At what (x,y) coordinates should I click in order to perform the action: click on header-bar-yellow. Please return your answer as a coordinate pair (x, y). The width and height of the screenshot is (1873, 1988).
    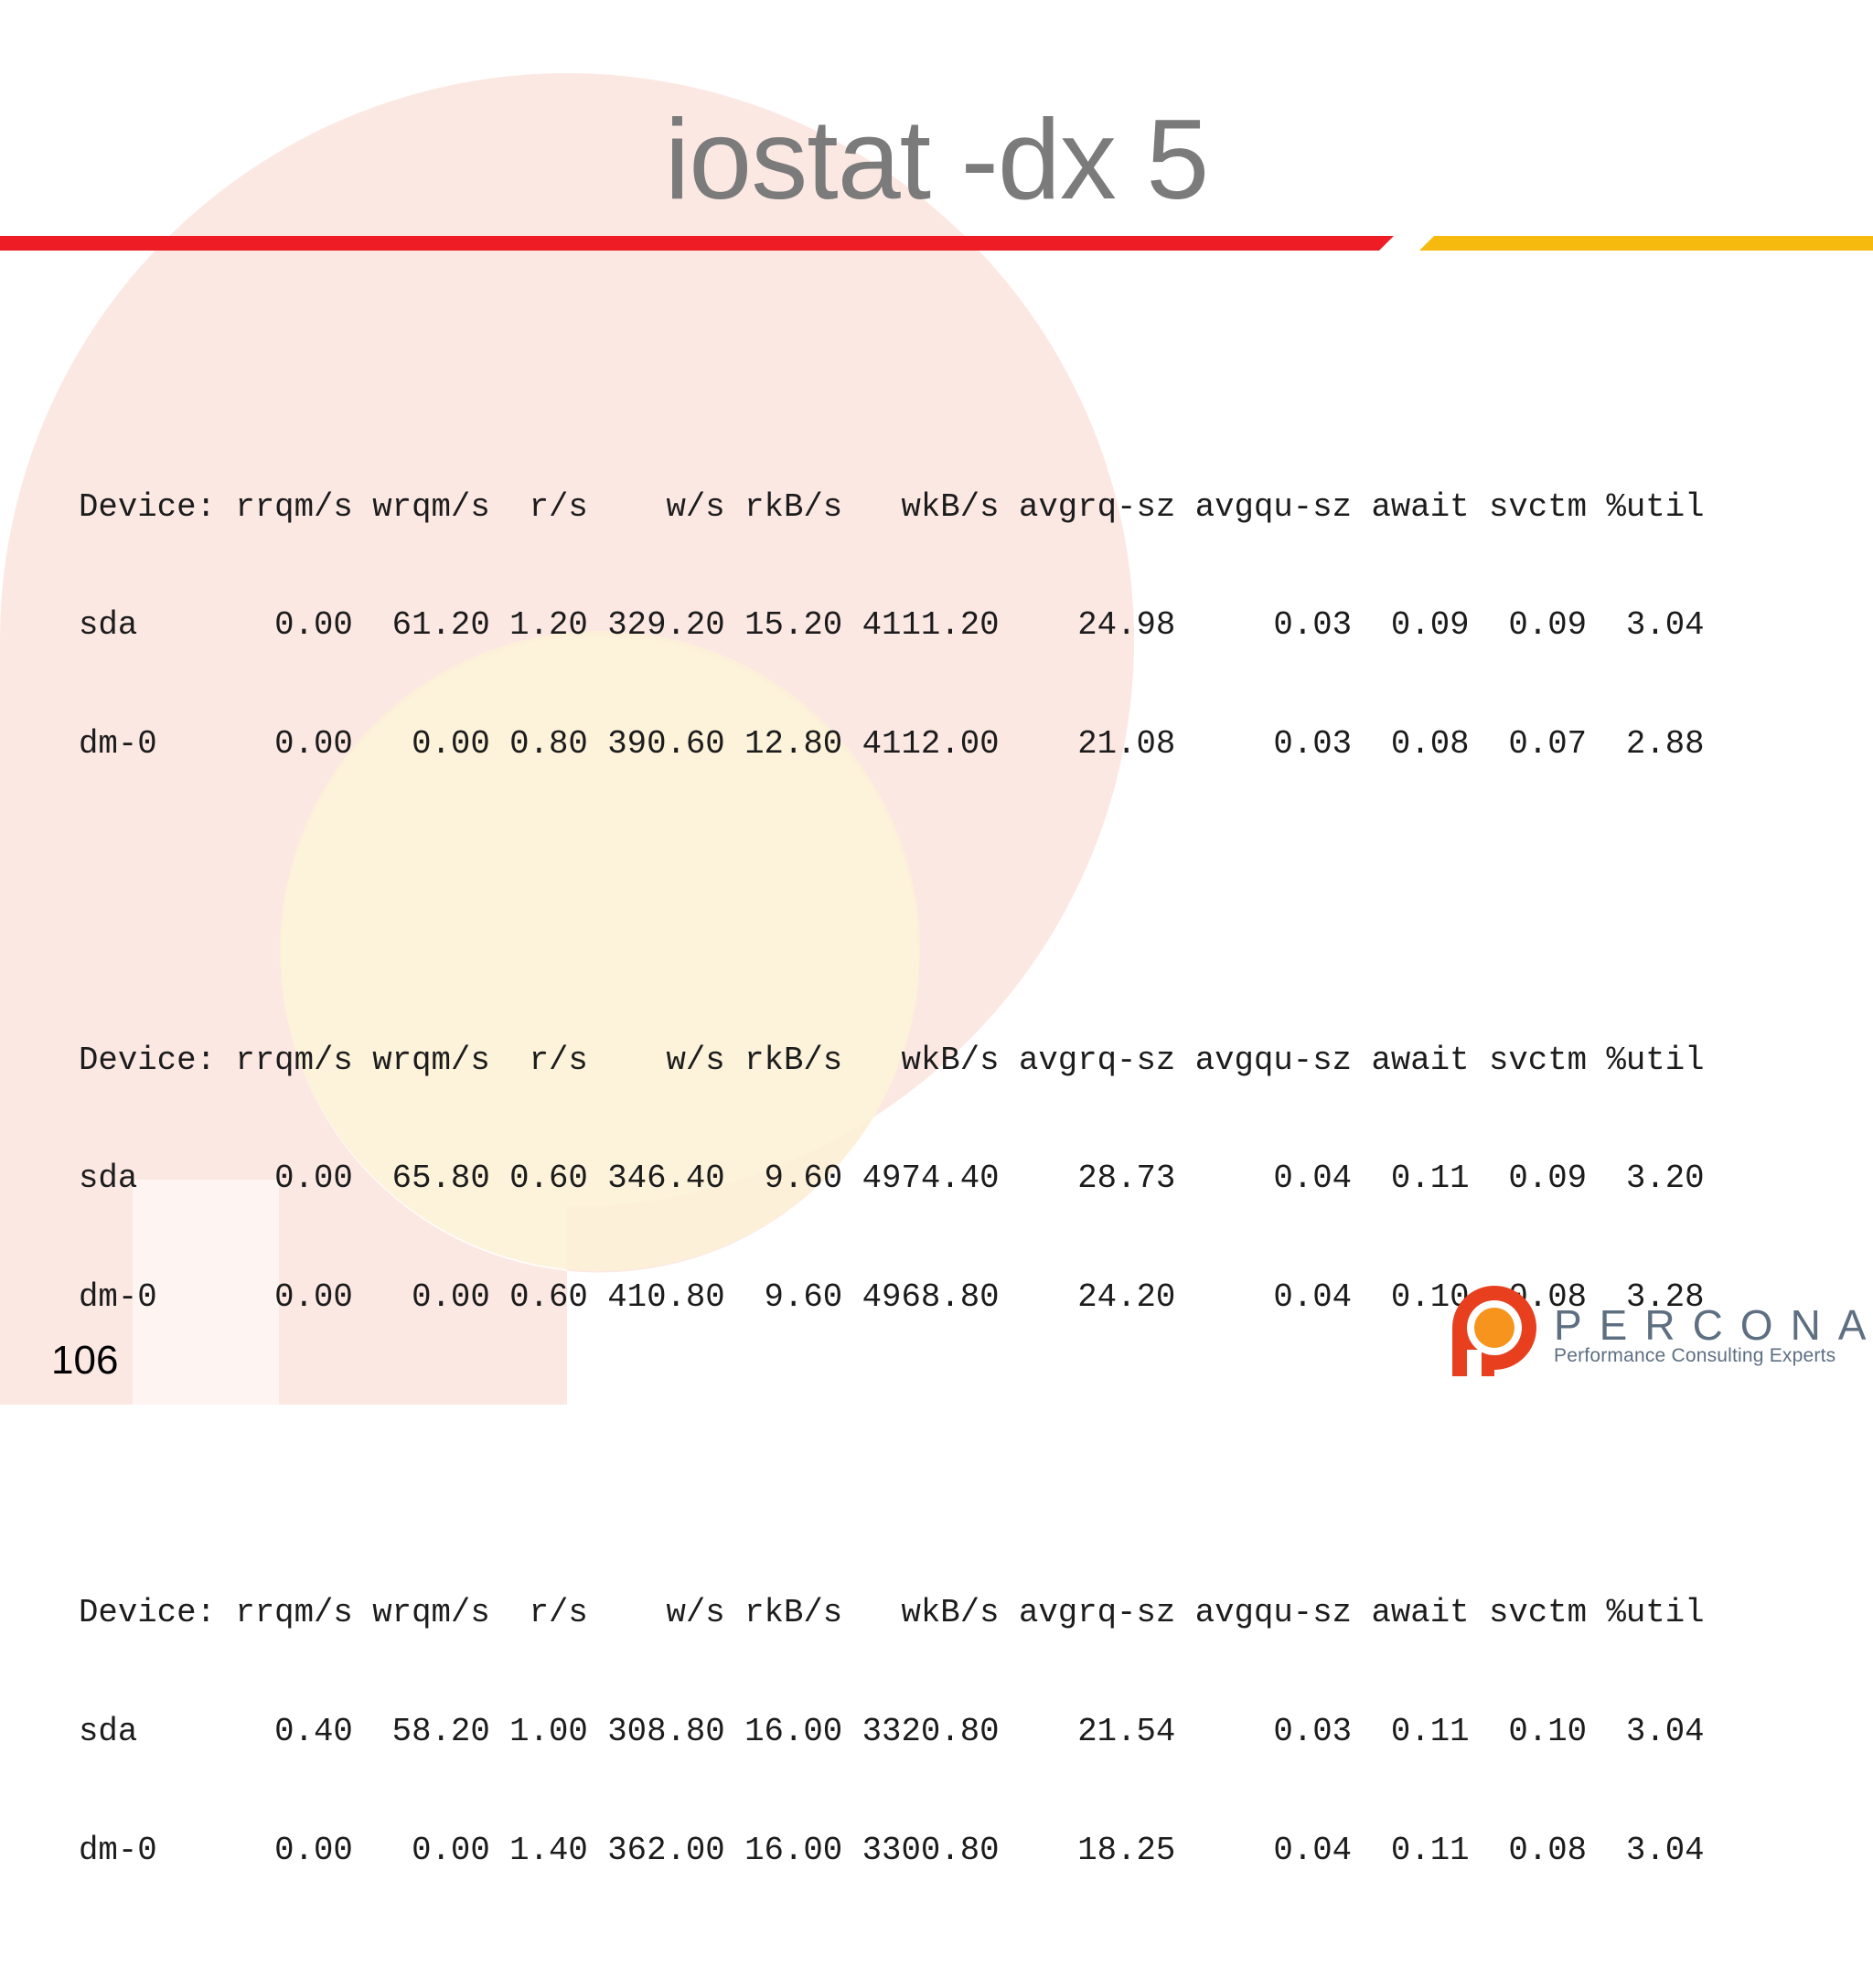
    Looking at the image, I should click on (1646, 243).